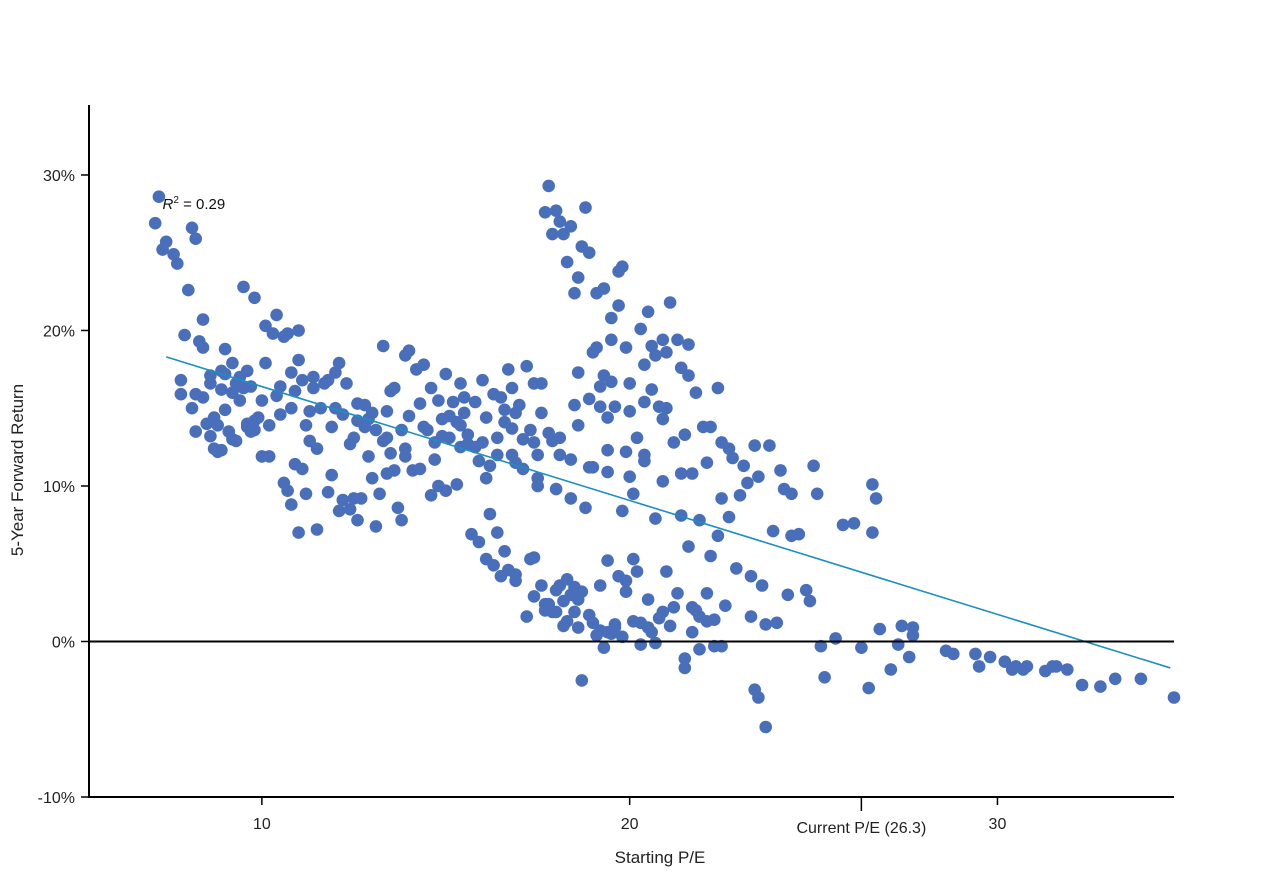 The width and height of the screenshot is (1280, 873). Describe the element at coordinates (168, 204) in the screenshot. I see `r-squared-symbol: R` at that location.